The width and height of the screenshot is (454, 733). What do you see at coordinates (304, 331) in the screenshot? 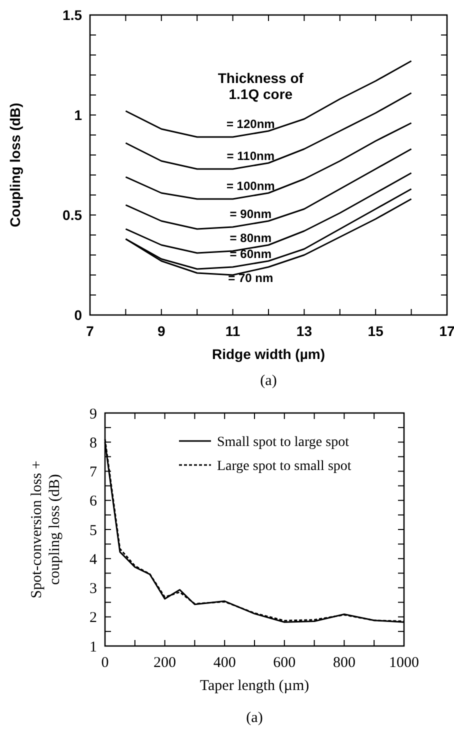
I see `x-tick-label: 13` at bounding box center [304, 331].